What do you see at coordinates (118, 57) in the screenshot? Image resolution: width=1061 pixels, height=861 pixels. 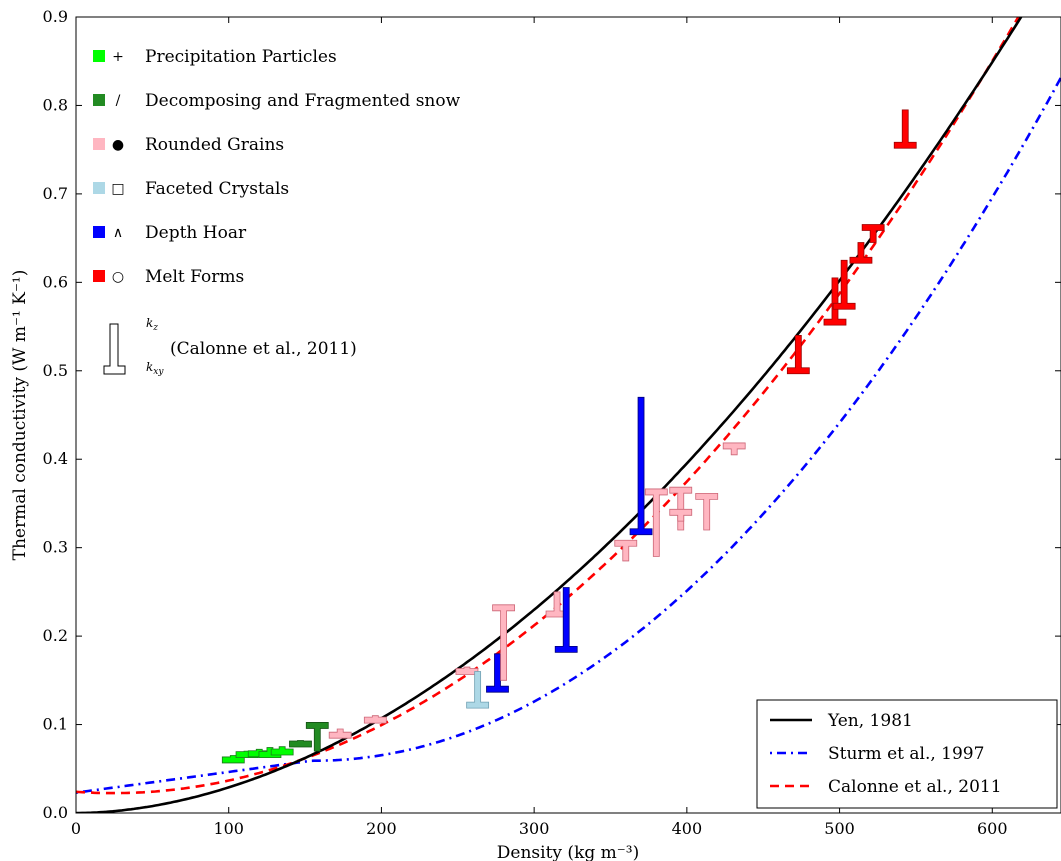 I see `class-legend-symbol: +` at bounding box center [118, 57].